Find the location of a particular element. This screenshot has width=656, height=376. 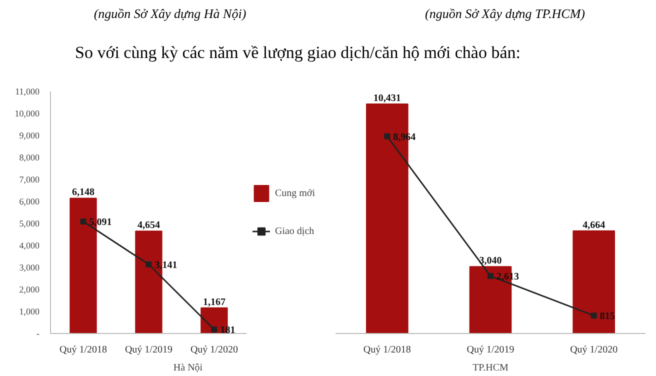

text: (nguồn Sở Xây dựng TP.HCM) is located at coordinates (505, 14).